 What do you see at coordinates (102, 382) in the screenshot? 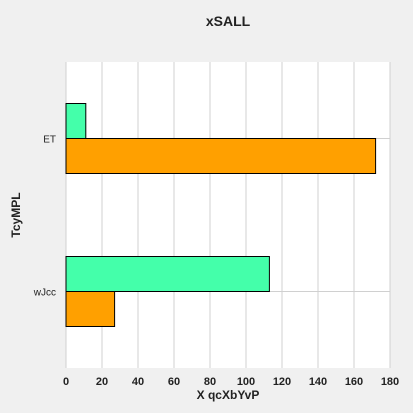
I see `x-tick-label: 20` at bounding box center [102, 382].